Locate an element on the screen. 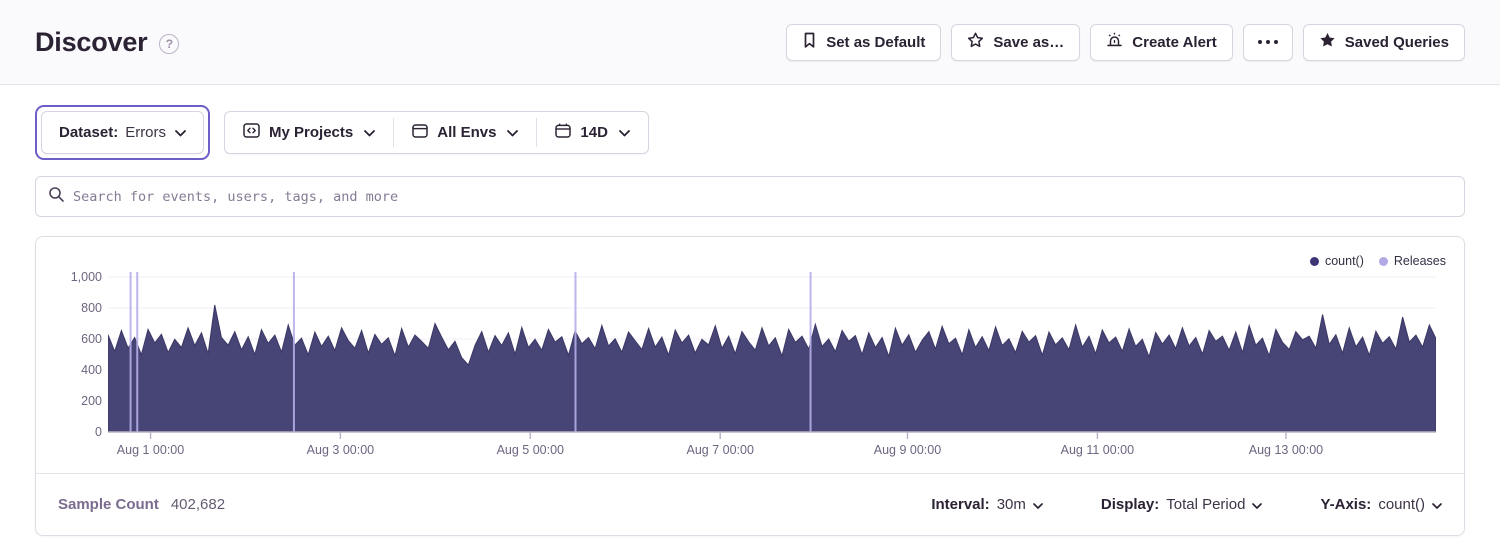  siren-icon is located at coordinates (1114, 42).